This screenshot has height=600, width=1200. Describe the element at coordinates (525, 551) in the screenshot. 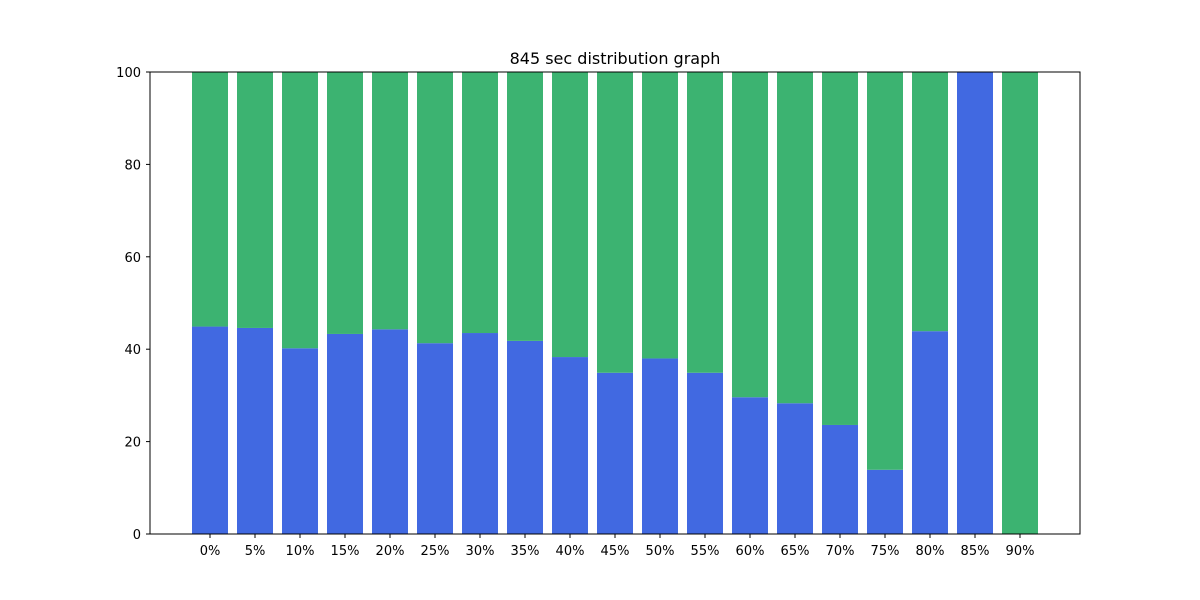

I see `x-tick-label: 35%` at that location.